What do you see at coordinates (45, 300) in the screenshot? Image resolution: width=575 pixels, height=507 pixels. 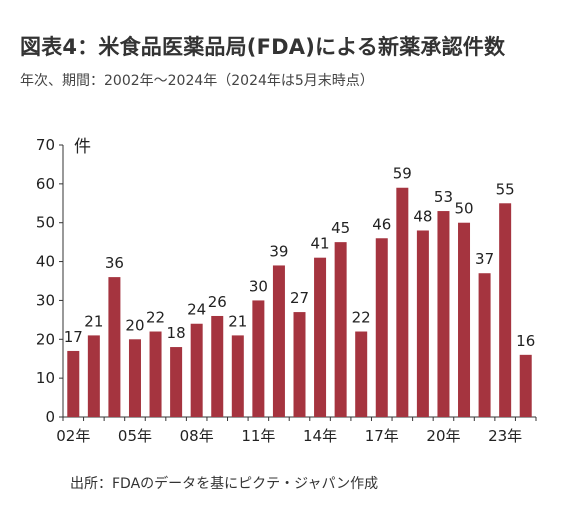 I see `y-tick-label: 30` at bounding box center [45, 300].